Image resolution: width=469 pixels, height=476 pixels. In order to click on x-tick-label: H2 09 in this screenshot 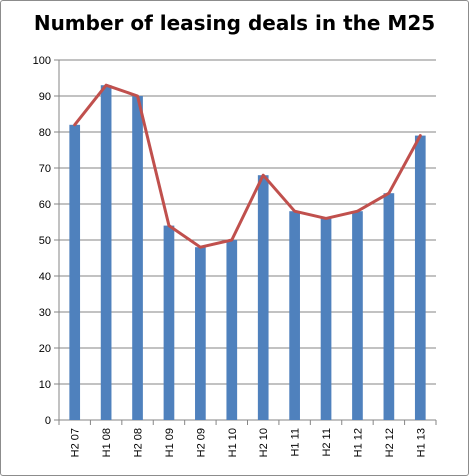, I will do `click(201, 442)`.